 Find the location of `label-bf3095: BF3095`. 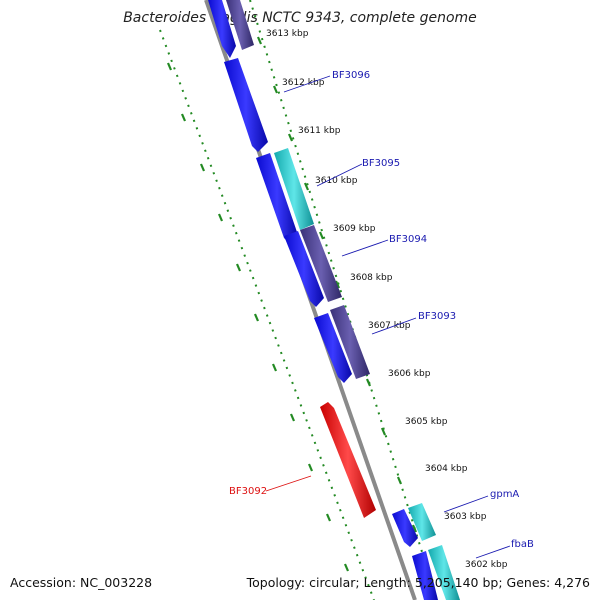

label-bf3095: BF3095 is located at coordinates (381, 163).